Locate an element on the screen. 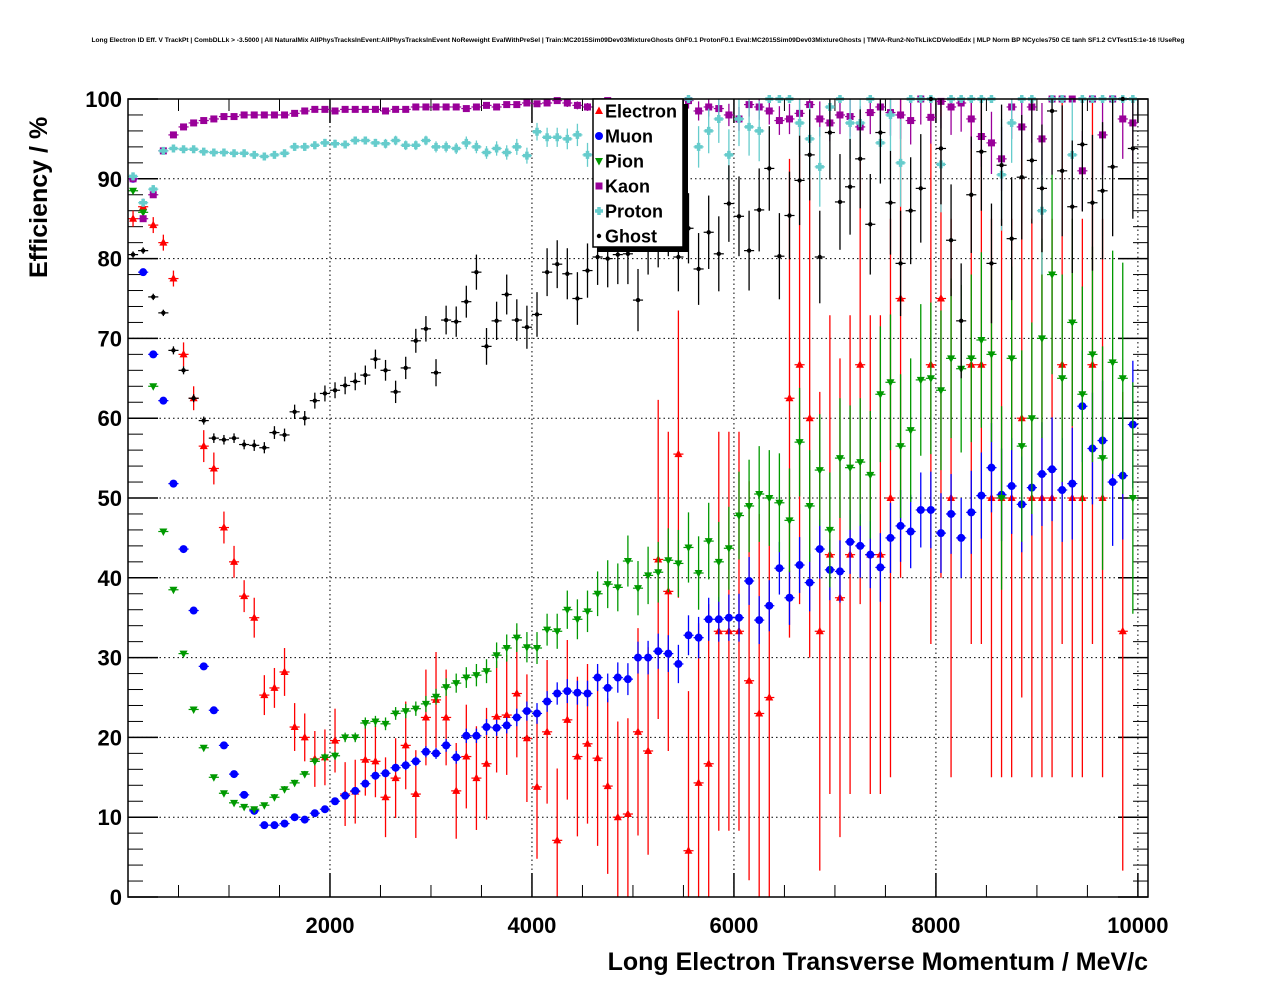 This screenshot has height=996, width=1276. x-tick-label: 8000 is located at coordinates (935, 925).